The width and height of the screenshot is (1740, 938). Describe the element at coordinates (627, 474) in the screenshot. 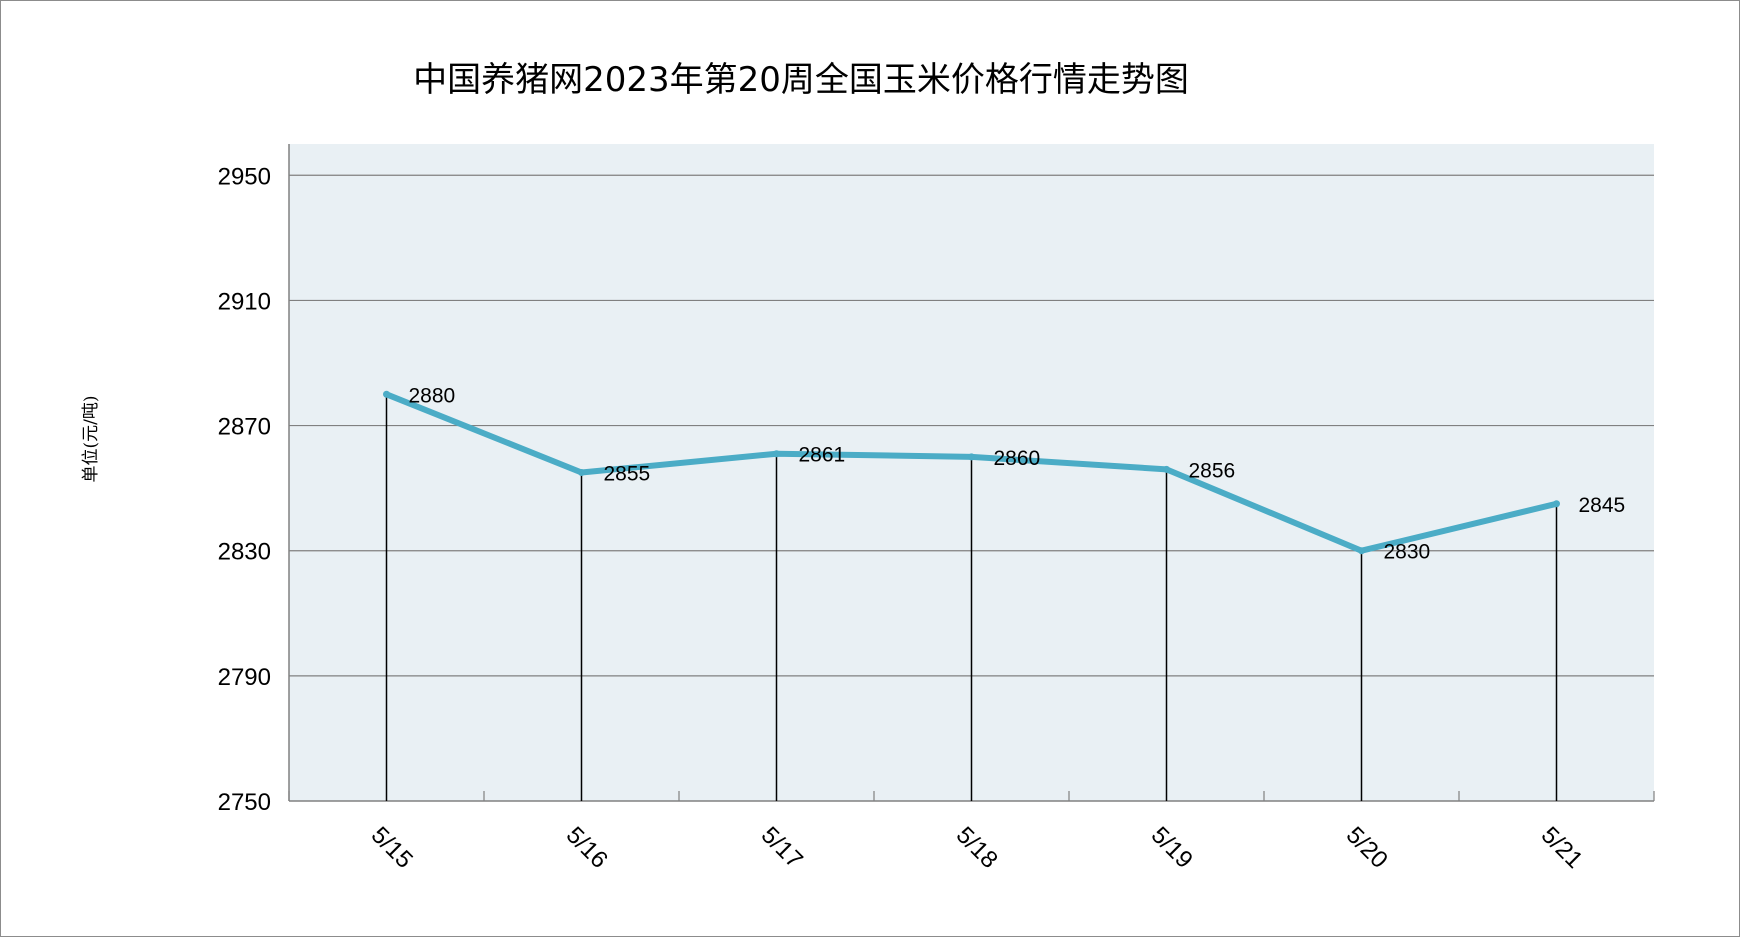

I see `data-label: 2855` at that location.